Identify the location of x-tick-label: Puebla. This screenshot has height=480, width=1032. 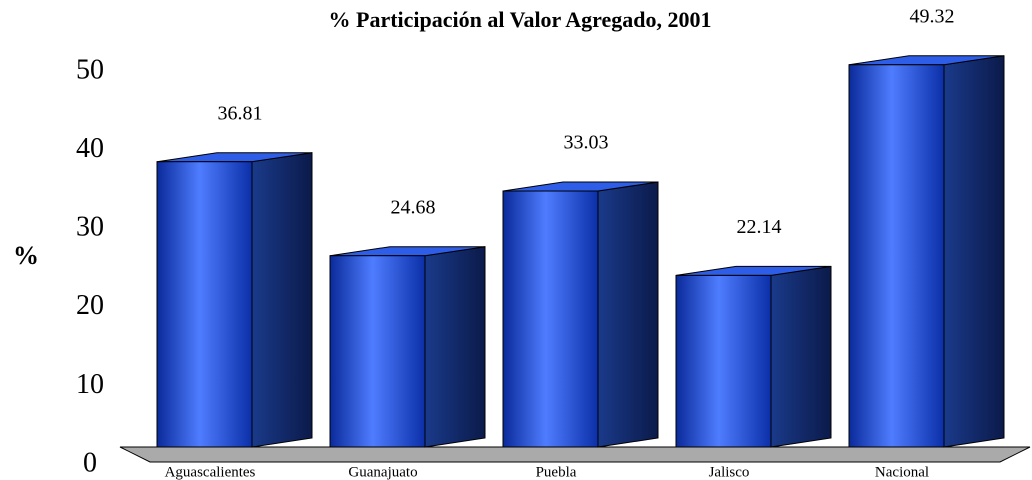
(556, 472).